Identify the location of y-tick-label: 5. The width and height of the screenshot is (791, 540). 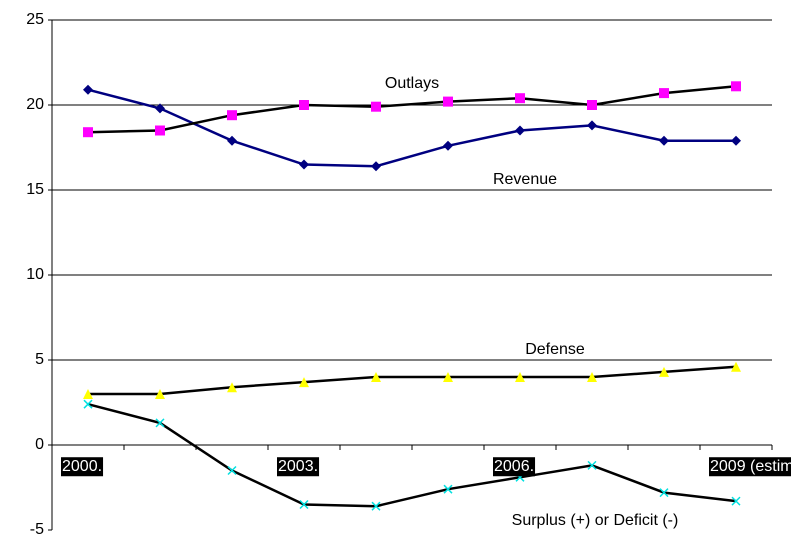
(39, 359).